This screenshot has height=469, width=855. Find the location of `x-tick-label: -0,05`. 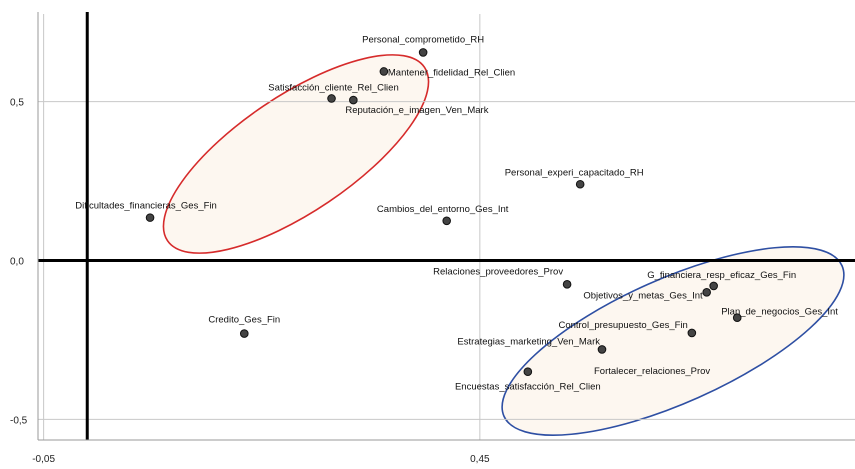

x-tick-label: -0,05 is located at coordinates (43, 459).